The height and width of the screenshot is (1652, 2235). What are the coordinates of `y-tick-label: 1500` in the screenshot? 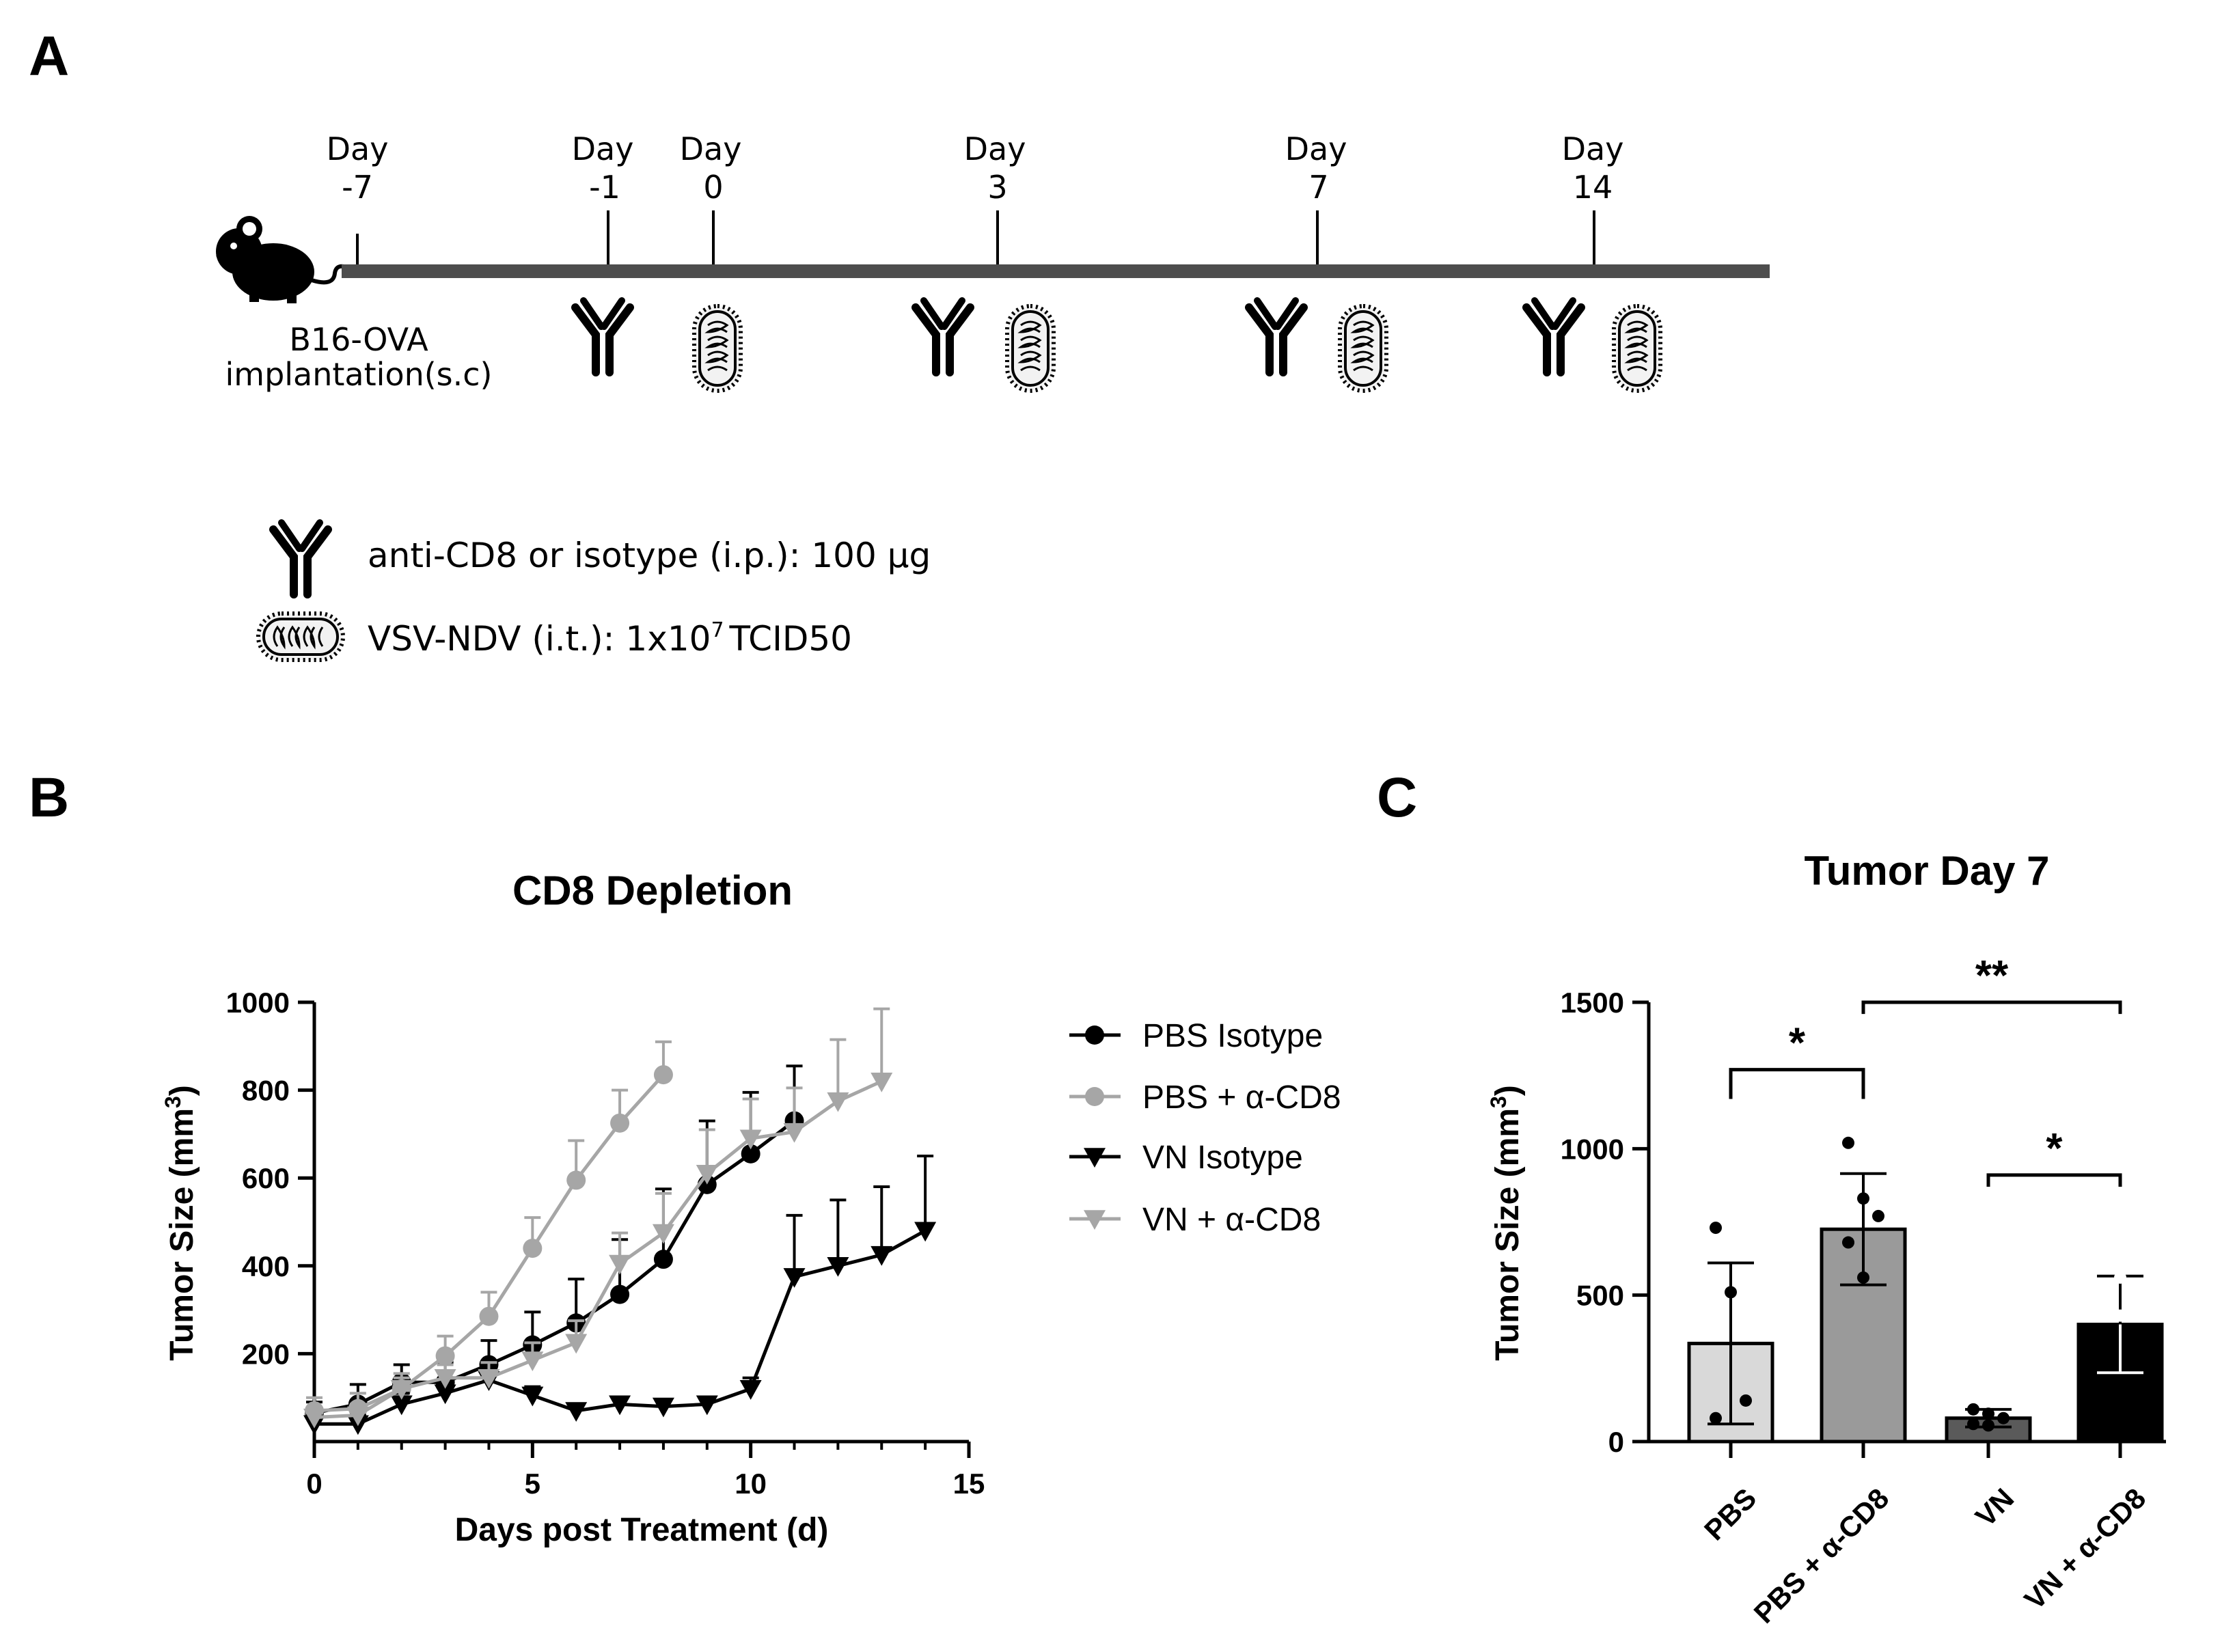 It's located at (1592, 1003).